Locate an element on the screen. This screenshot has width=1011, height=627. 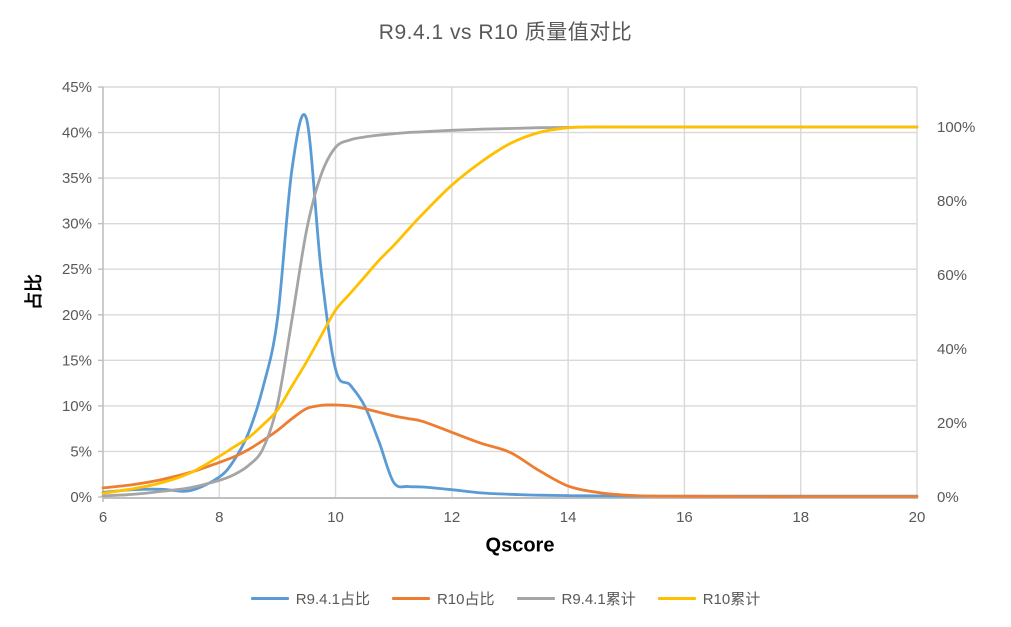
legend-item-R9.4.1占比: R9.4.1占比 is located at coordinates (310, 598).